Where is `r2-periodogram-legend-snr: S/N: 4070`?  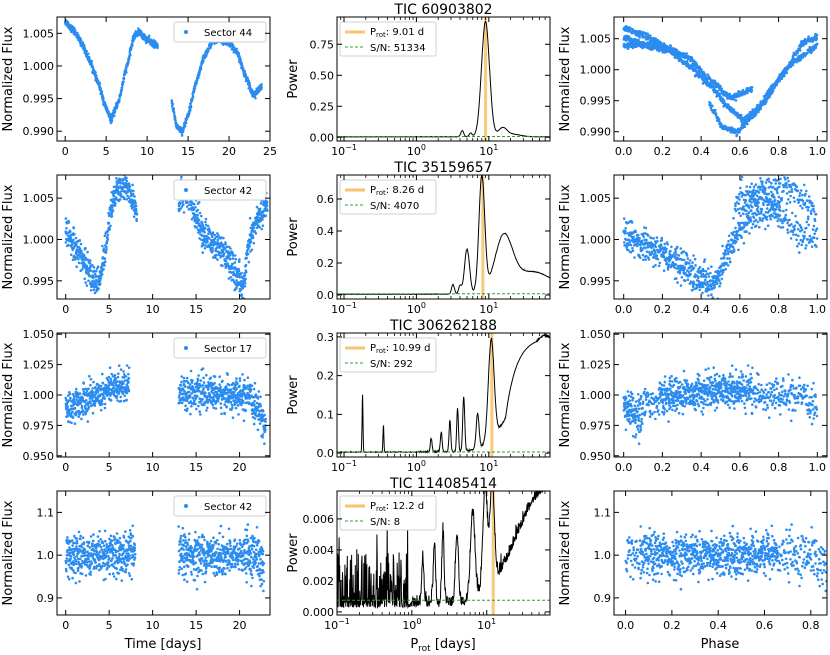
r2-periodogram-legend-snr: S/N: 4070 is located at coordinates (394, 206).